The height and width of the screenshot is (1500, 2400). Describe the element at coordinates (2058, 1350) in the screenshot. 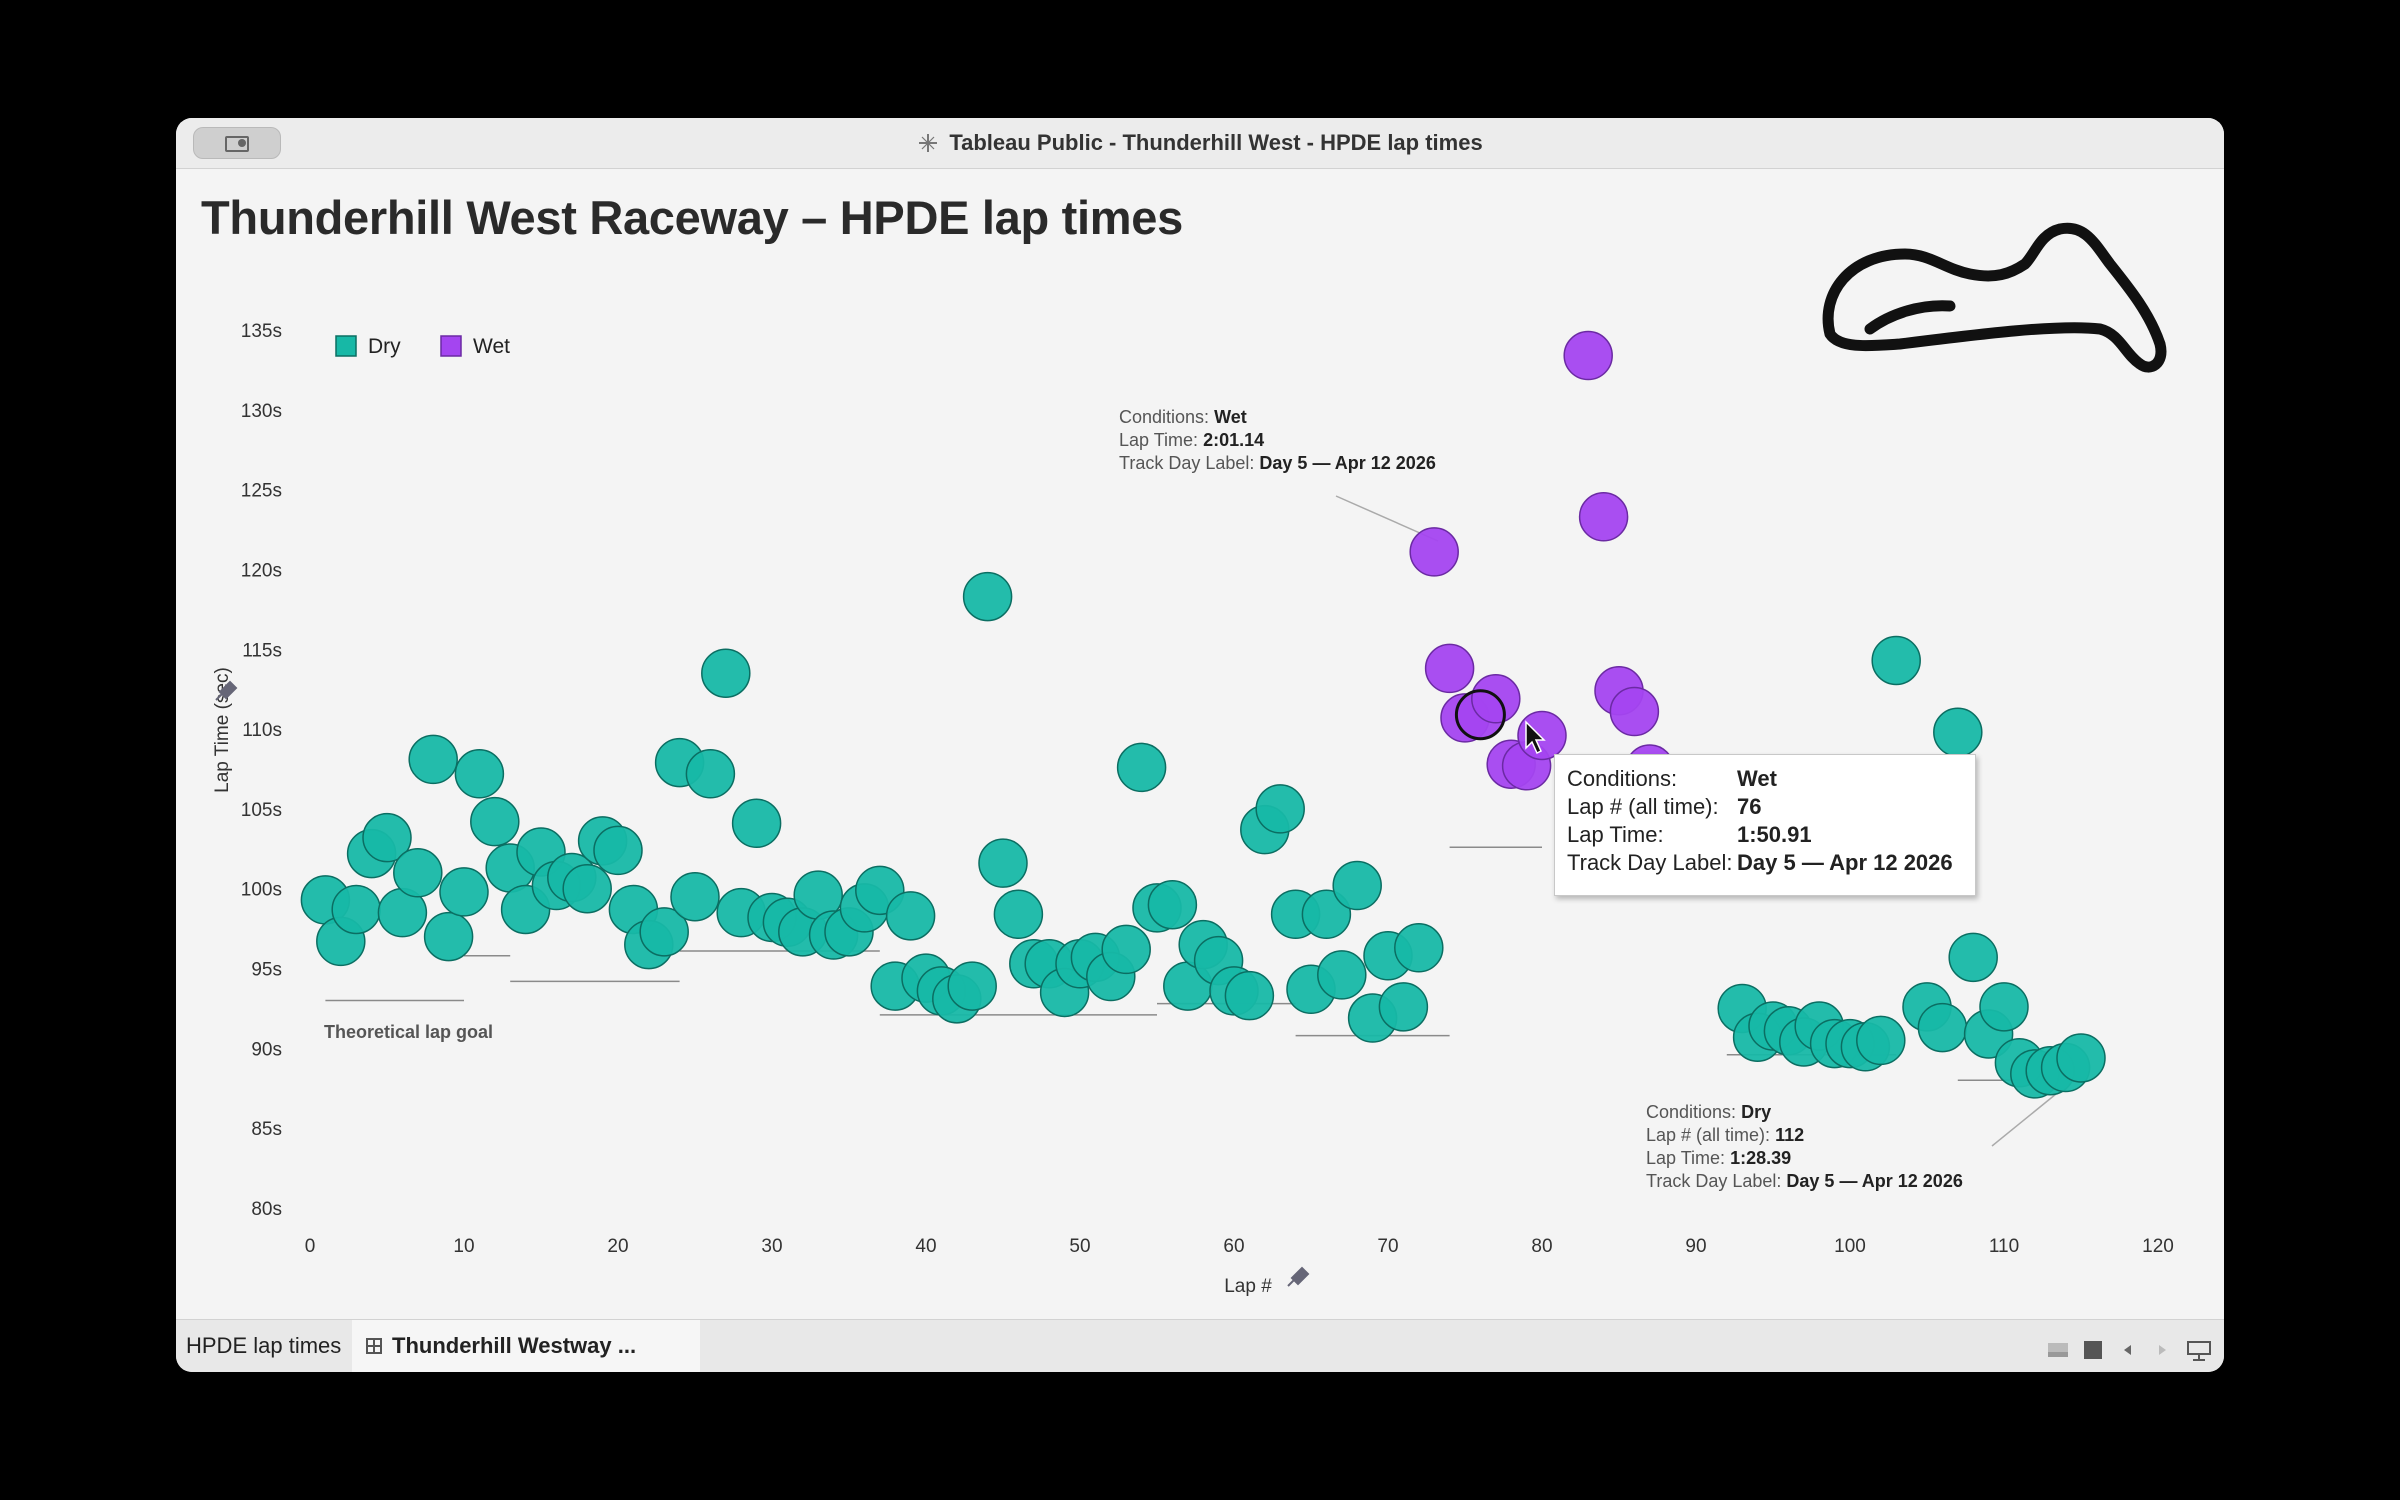

I see `thumbnail-view-icon` at that location.